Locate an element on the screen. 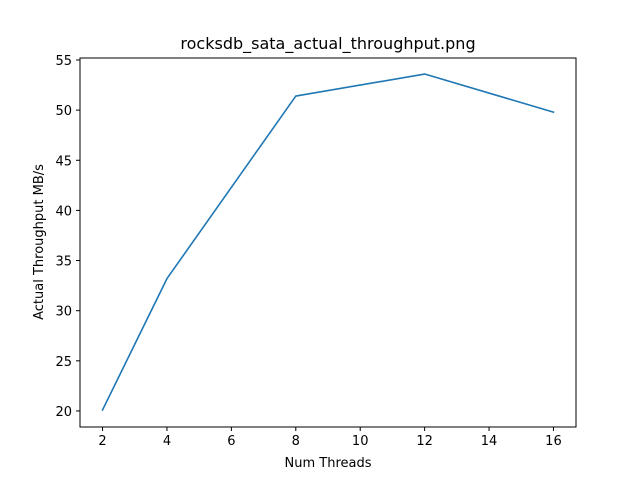 Image resolution: width=640 pixels, height=480 pixels. x-tick-label: 6 is located at coordinates (231, 441).